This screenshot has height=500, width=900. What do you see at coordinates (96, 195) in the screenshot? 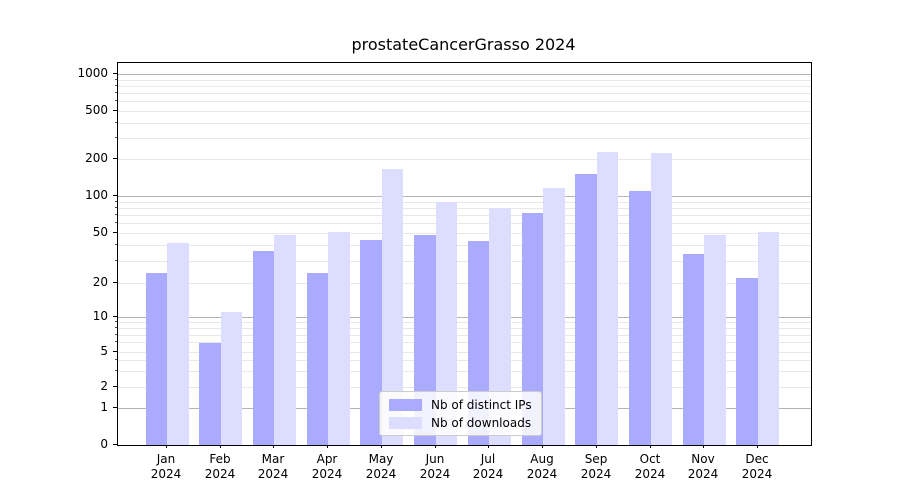
I see `y-tick-label: 100` at bounding box center [96, 195].